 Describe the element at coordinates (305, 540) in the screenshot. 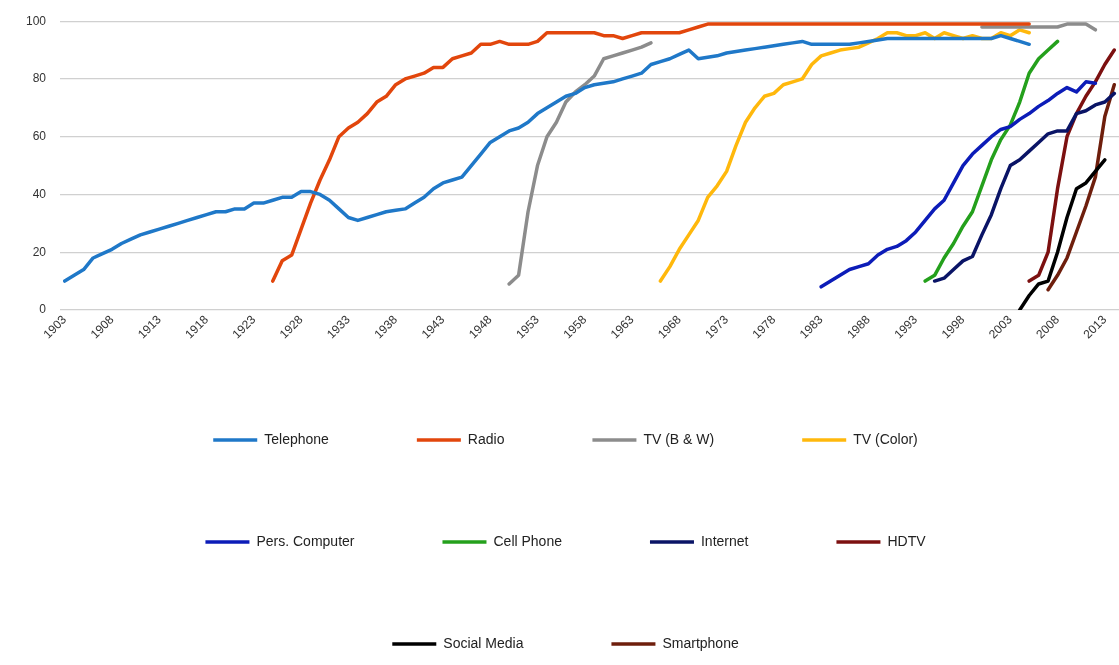

I see `legend-label: Pers. Computer` at that location.